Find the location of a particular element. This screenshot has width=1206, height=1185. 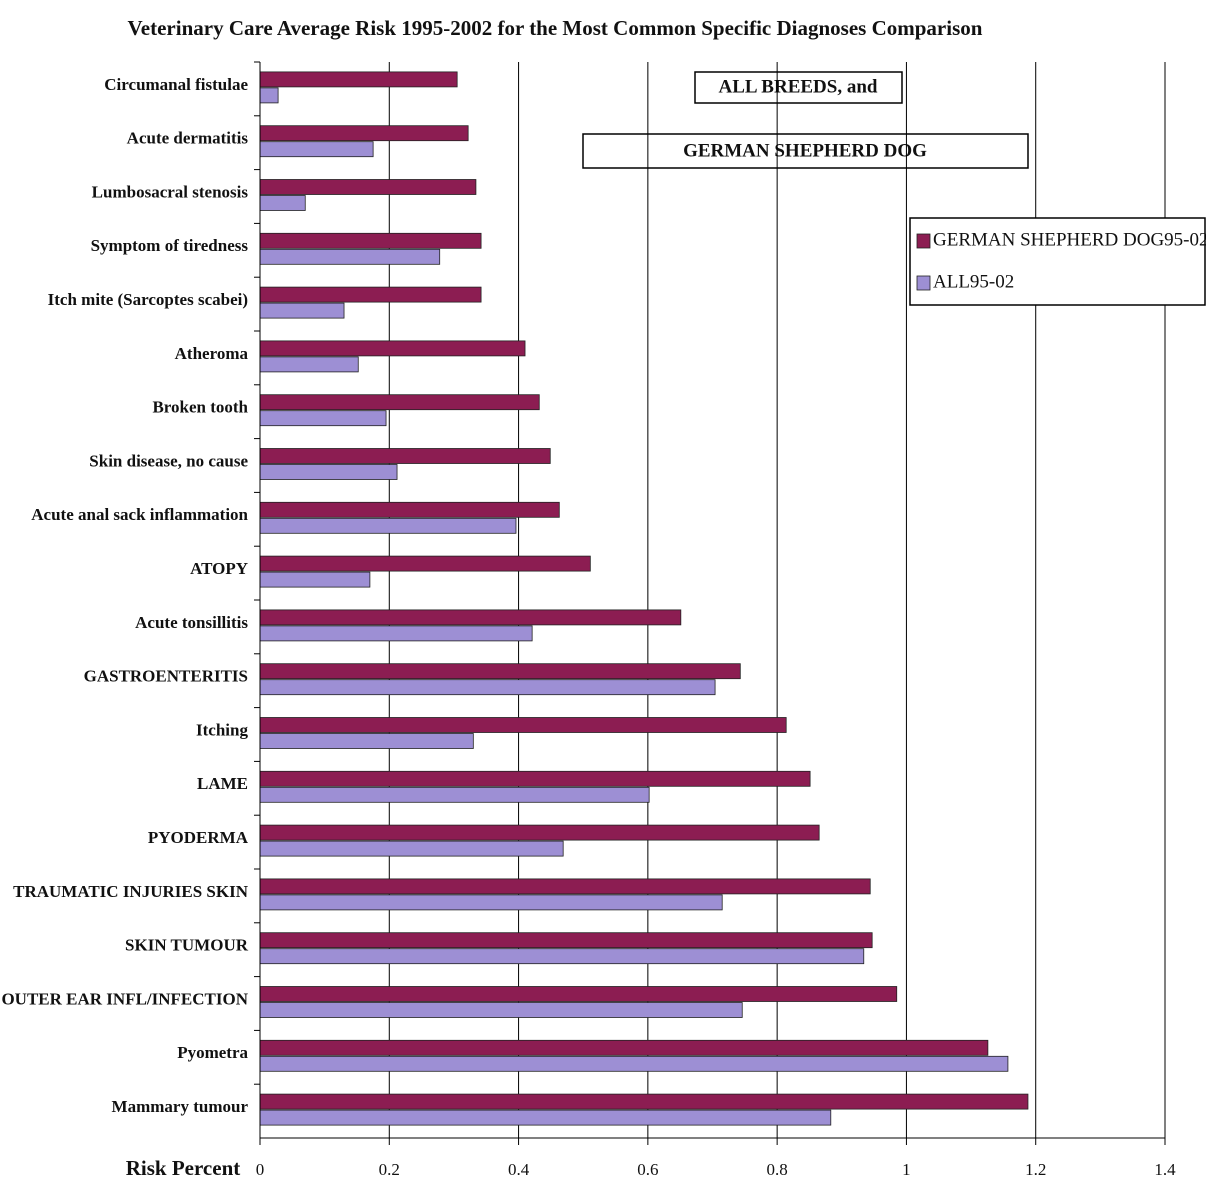

annotation: ALL BREEDS, and is located at coordinates (798, 86).